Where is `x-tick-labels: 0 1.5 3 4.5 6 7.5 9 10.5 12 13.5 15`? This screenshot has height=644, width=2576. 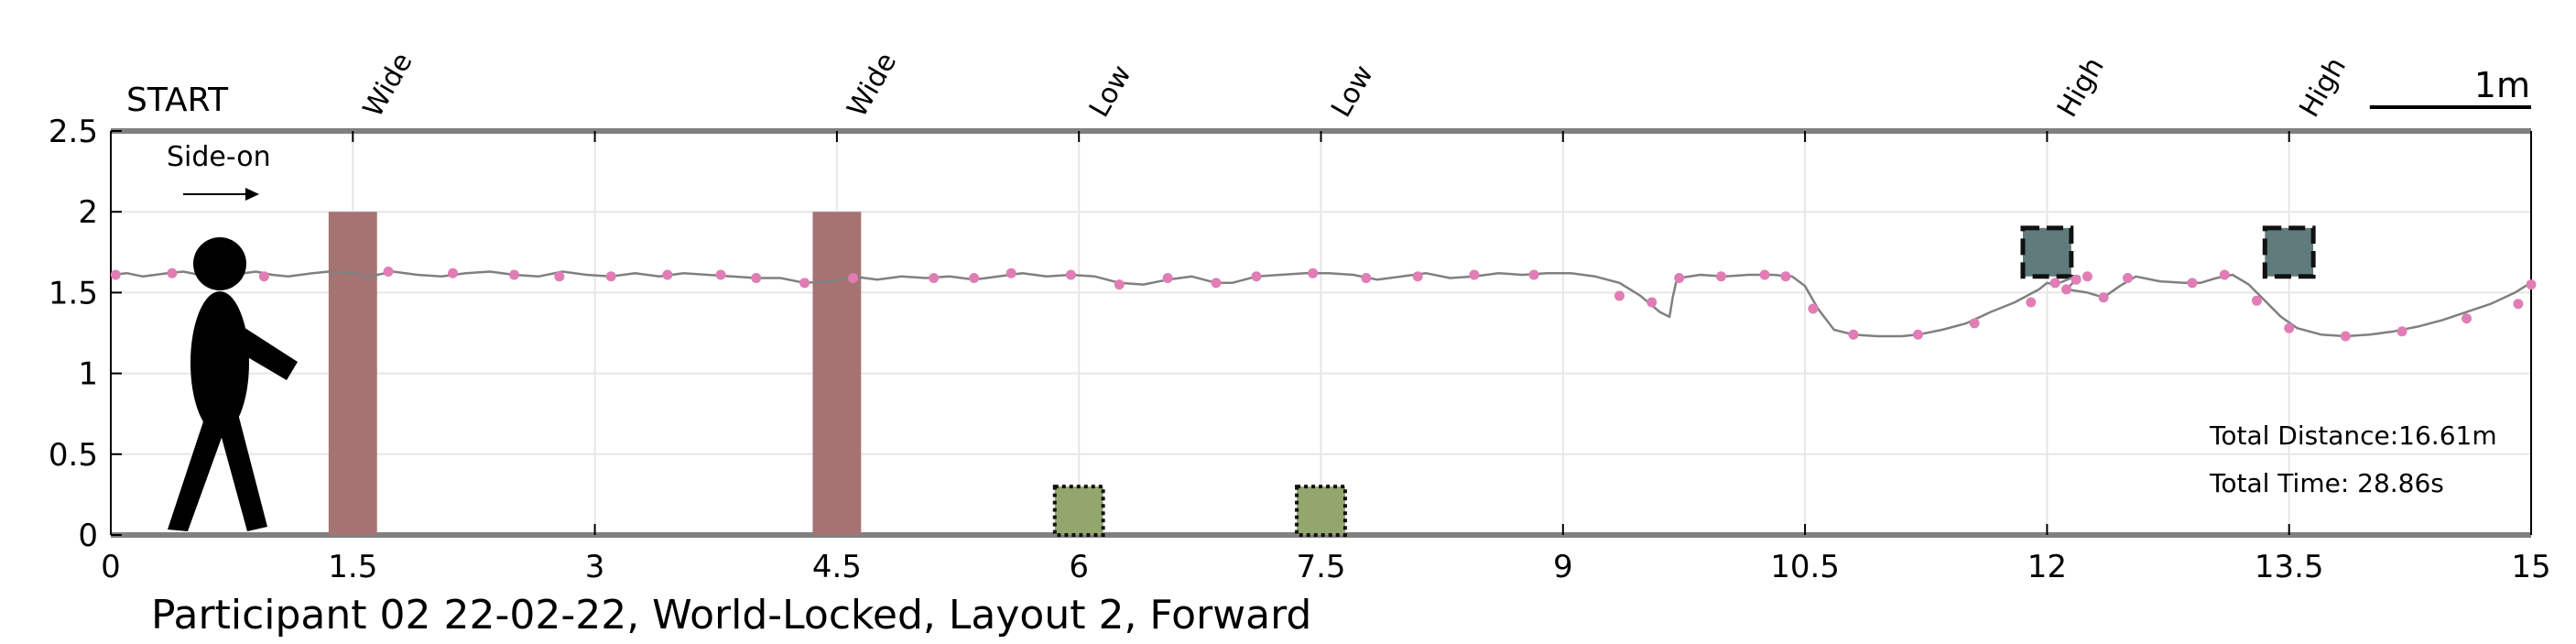
x-tick-labels: 0 1.5 3 4.5 6 7.5 9 10.5 12 13.5 15 is located at coordinates (1325, 567).